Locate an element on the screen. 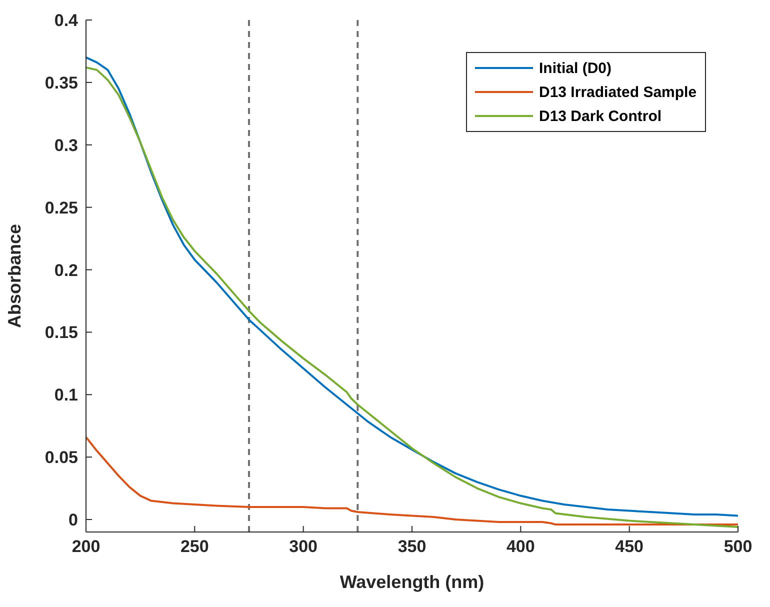 This screenshot has width=770, height=607. y-tick-label: 0.3 is located at coordinates (66, 145).